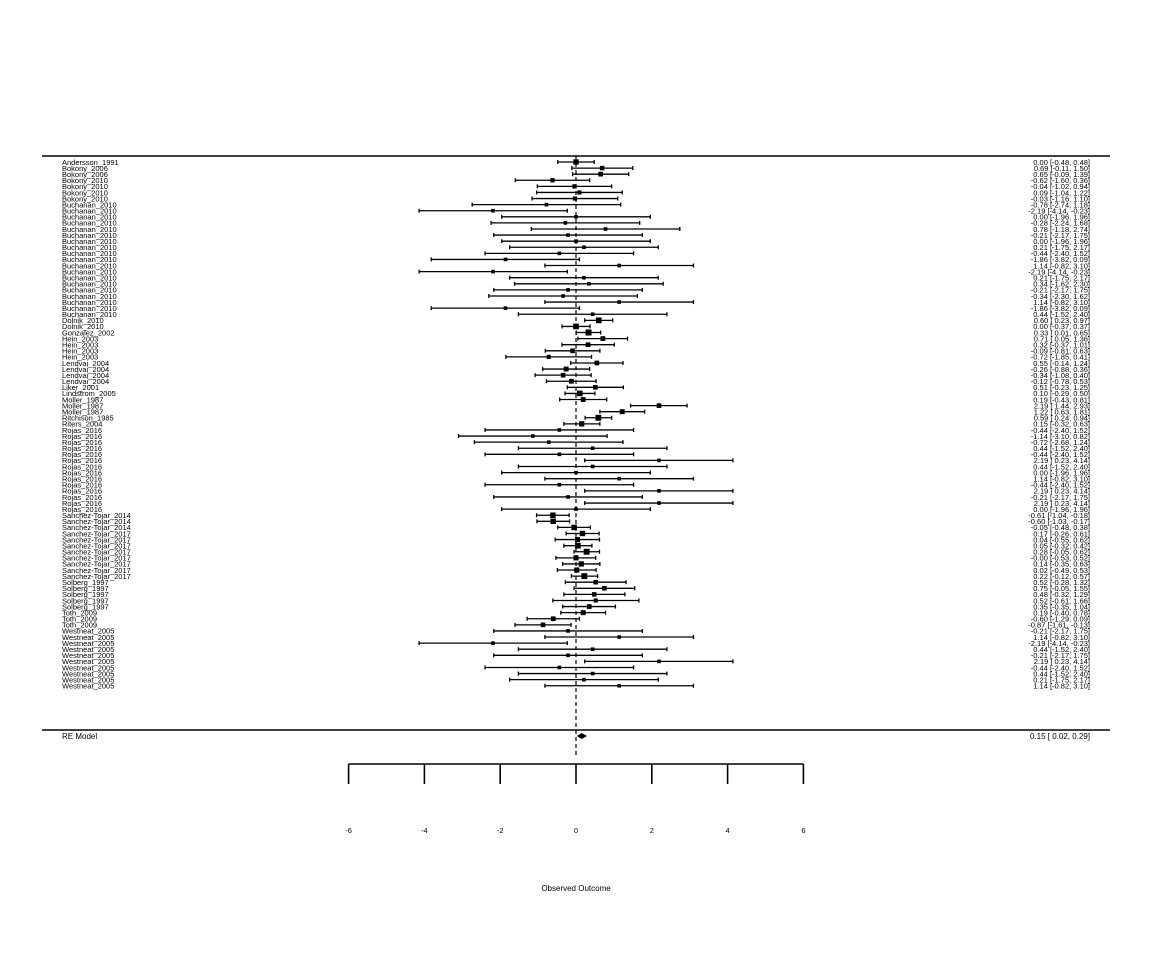 Image resolution: width=1152 pixels, height=960 pixels. I want to click on study-row: Rojas_2016 -0.44 [-2.40, 1.52], so click(576, 454).